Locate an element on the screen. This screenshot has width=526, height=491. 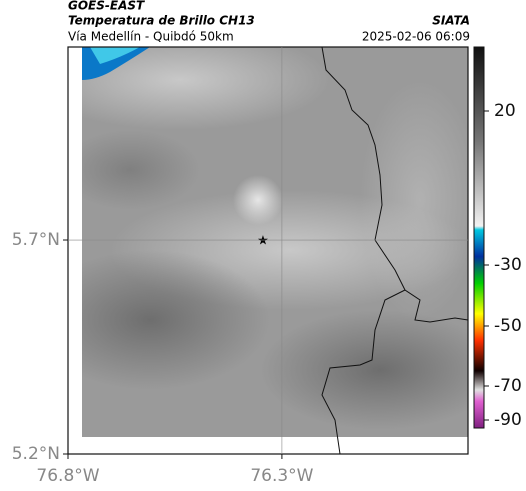
colorbar-tick-label: -90 is located at coordinates (508, 420).